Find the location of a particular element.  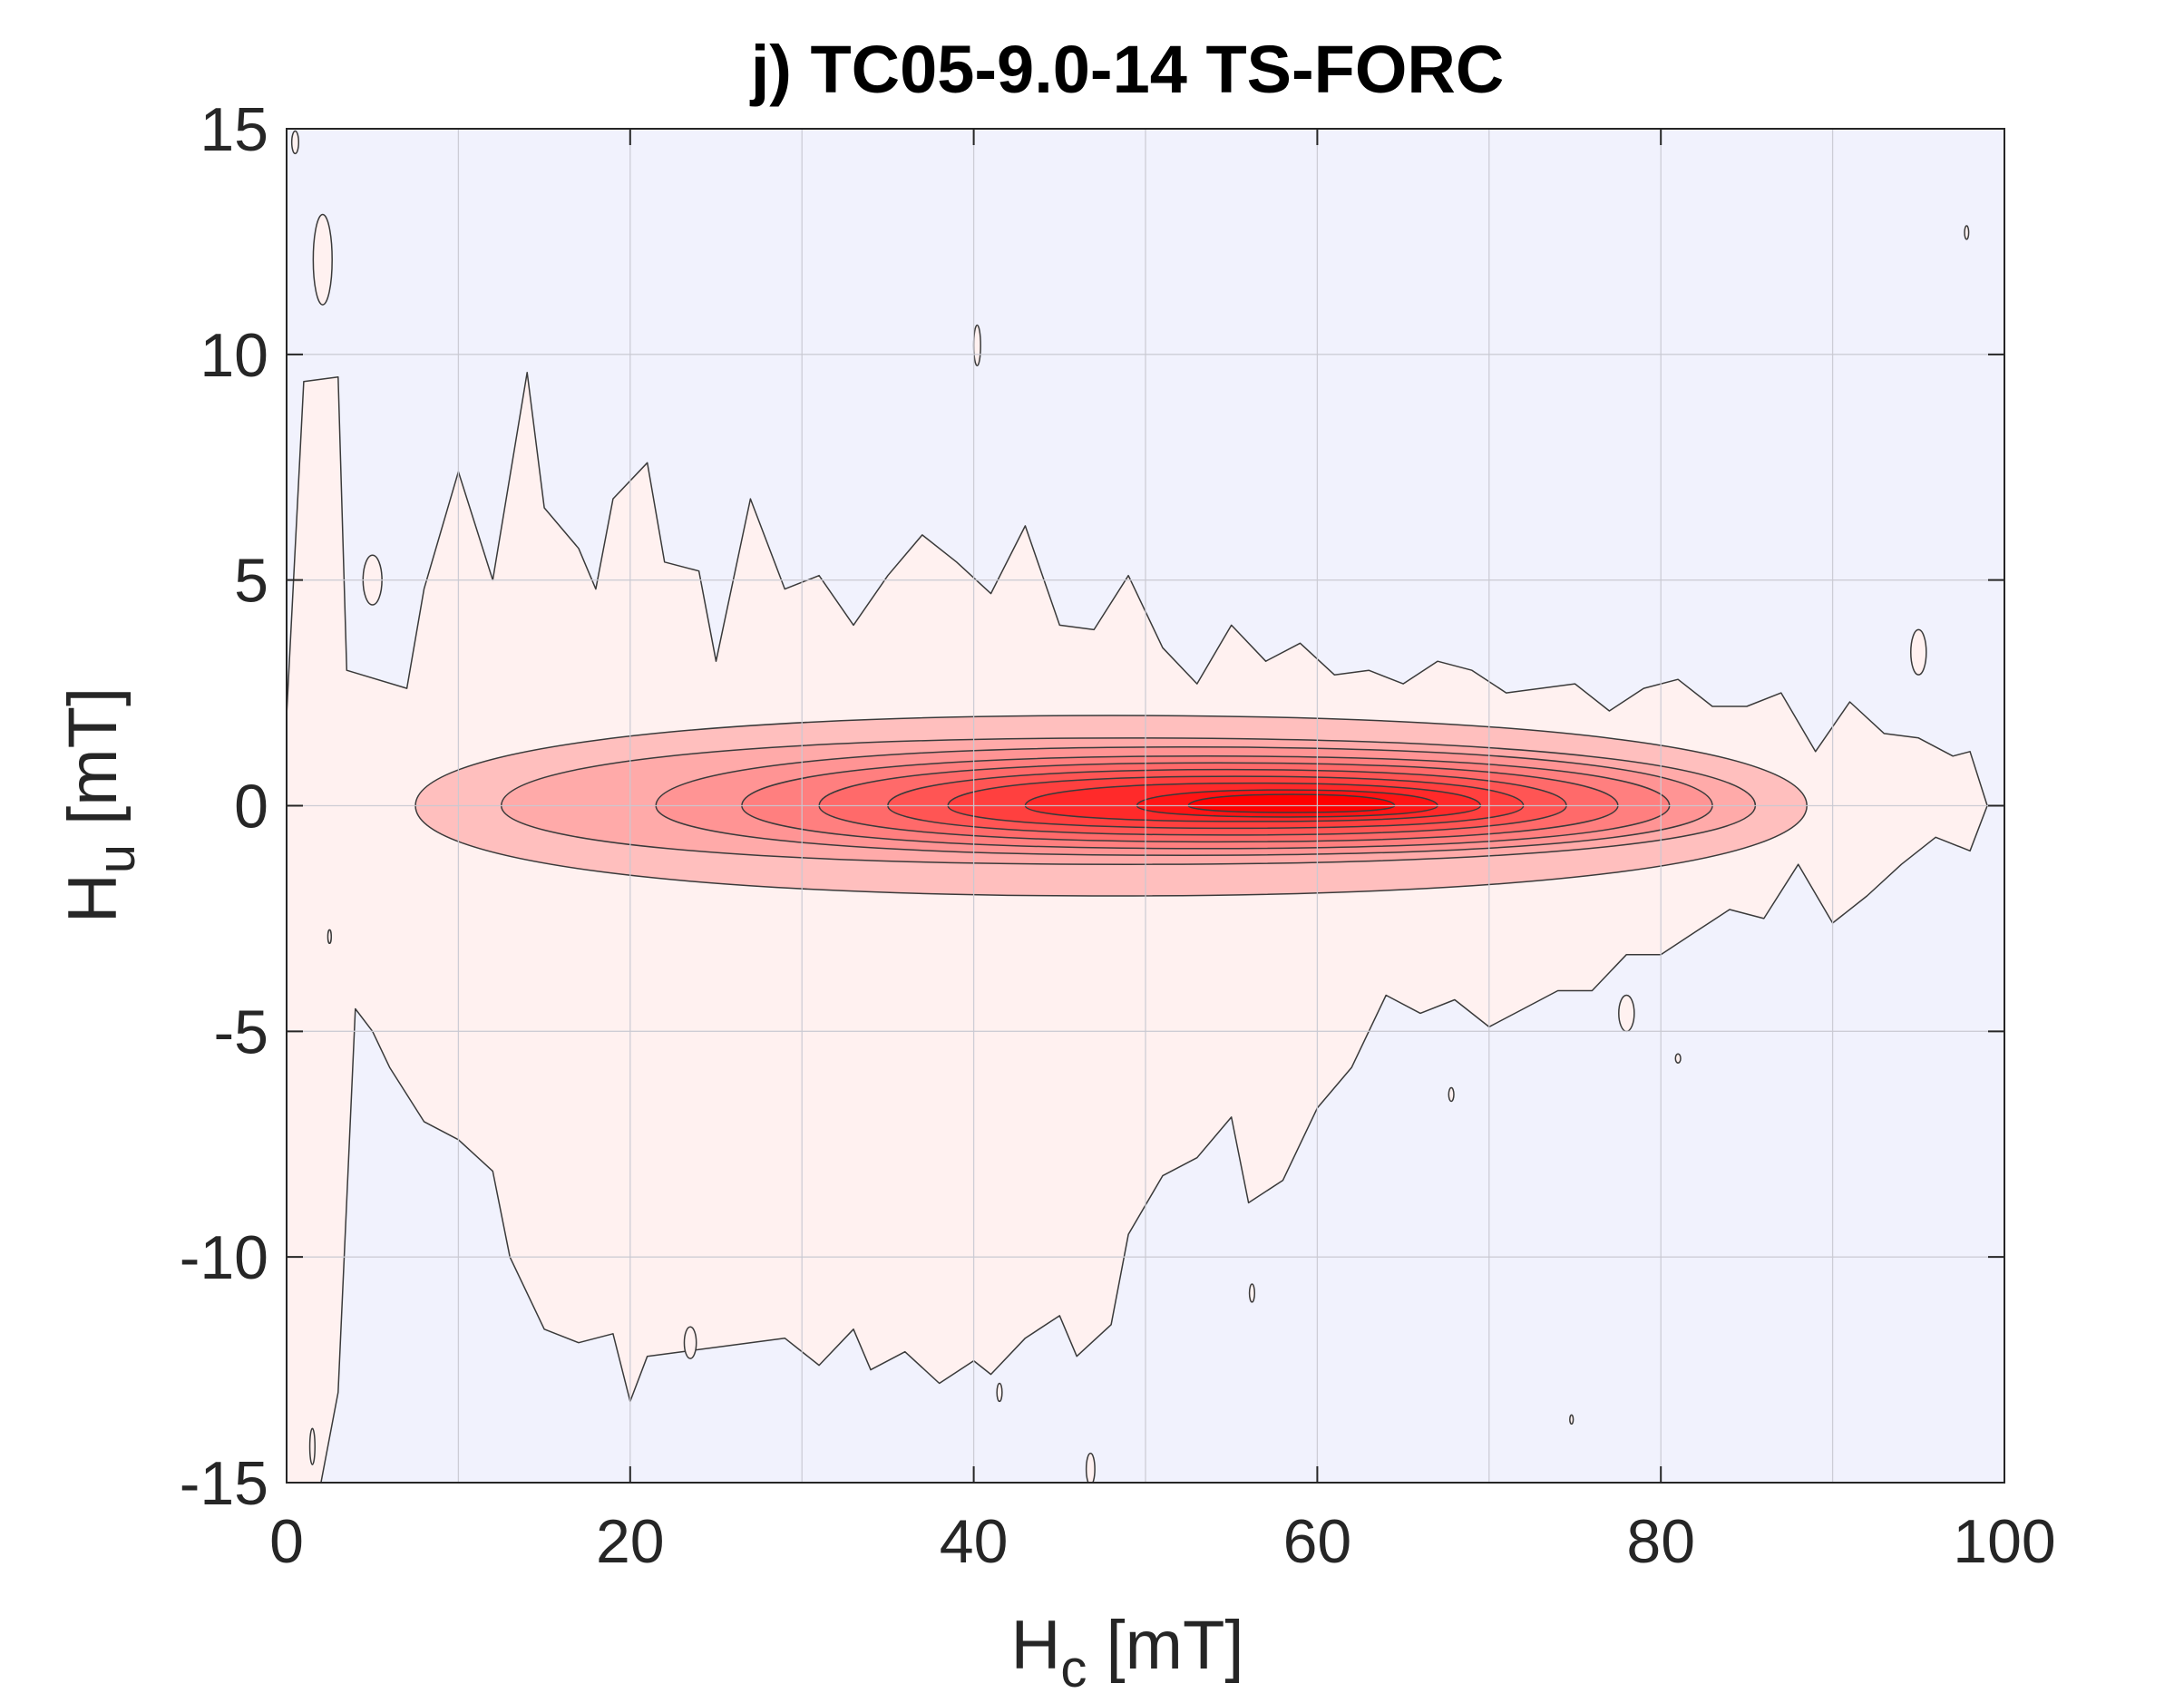

x-axis-label-base: H is located at coordinates (1036, 1645).